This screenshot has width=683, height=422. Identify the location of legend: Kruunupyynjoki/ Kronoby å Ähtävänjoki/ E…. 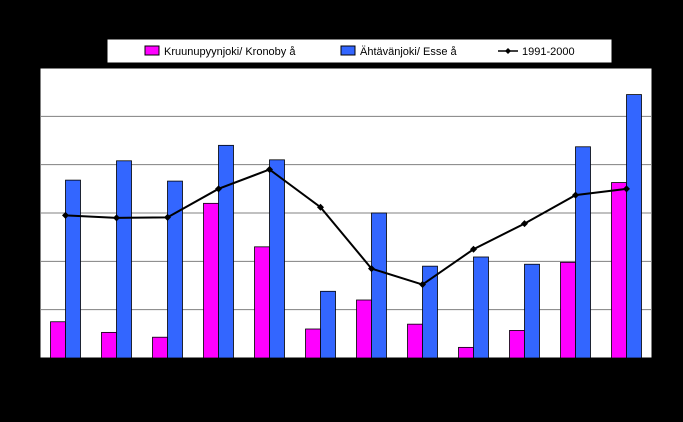
(359, 51).